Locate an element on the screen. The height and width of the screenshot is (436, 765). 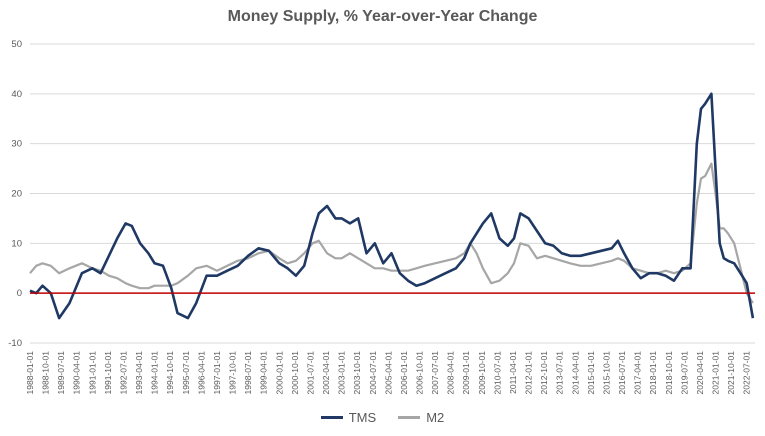
x-tick-label: 1995-07-01 is located at coordinates (186, 373).